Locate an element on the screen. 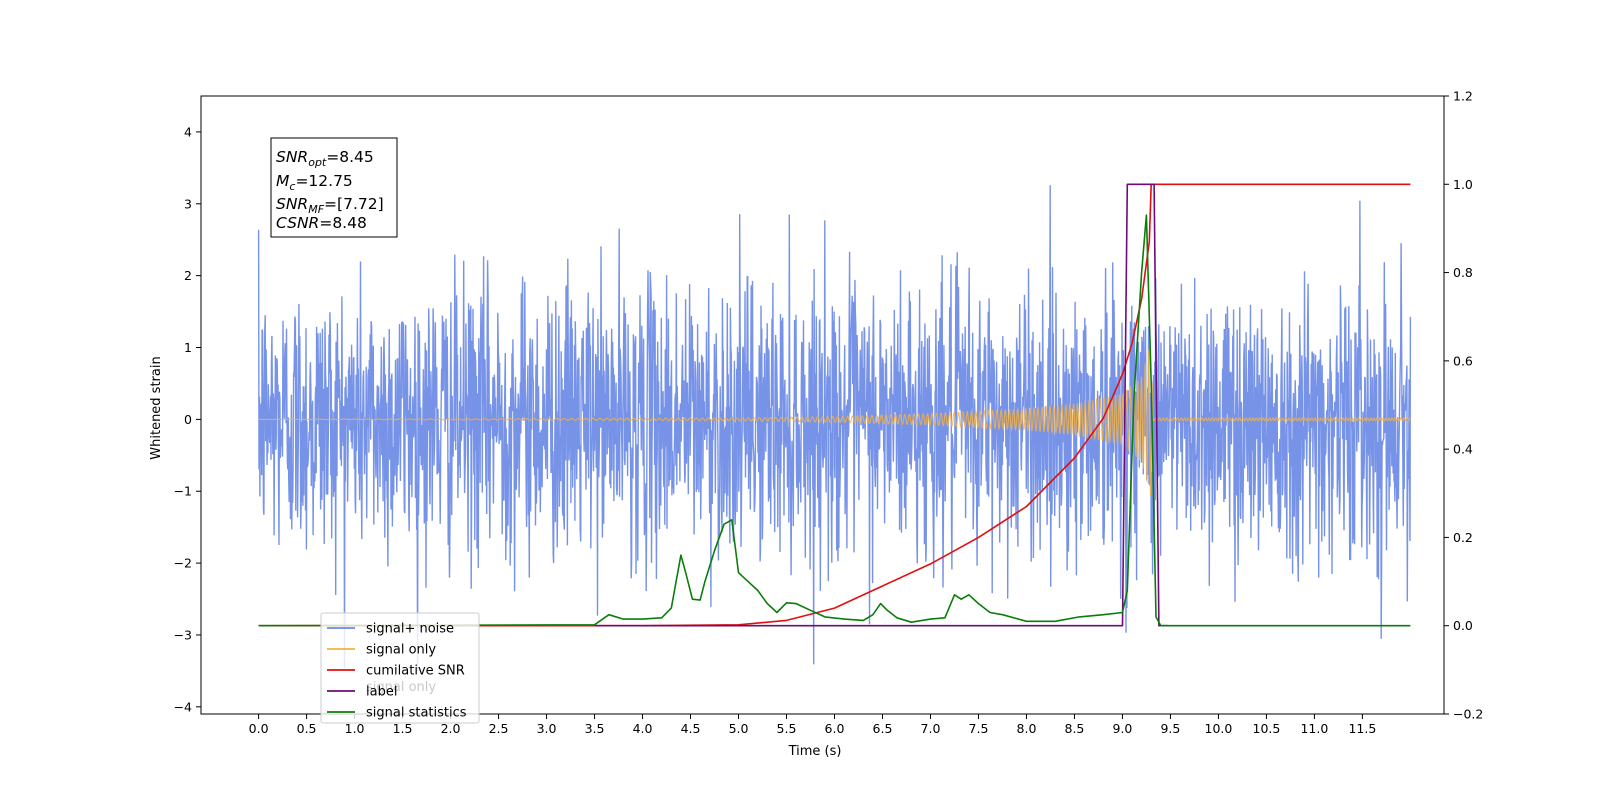 This screenshot has width=1600, height=800. y2-tick-label: 1.2 is located at coordinates (1463, 96).